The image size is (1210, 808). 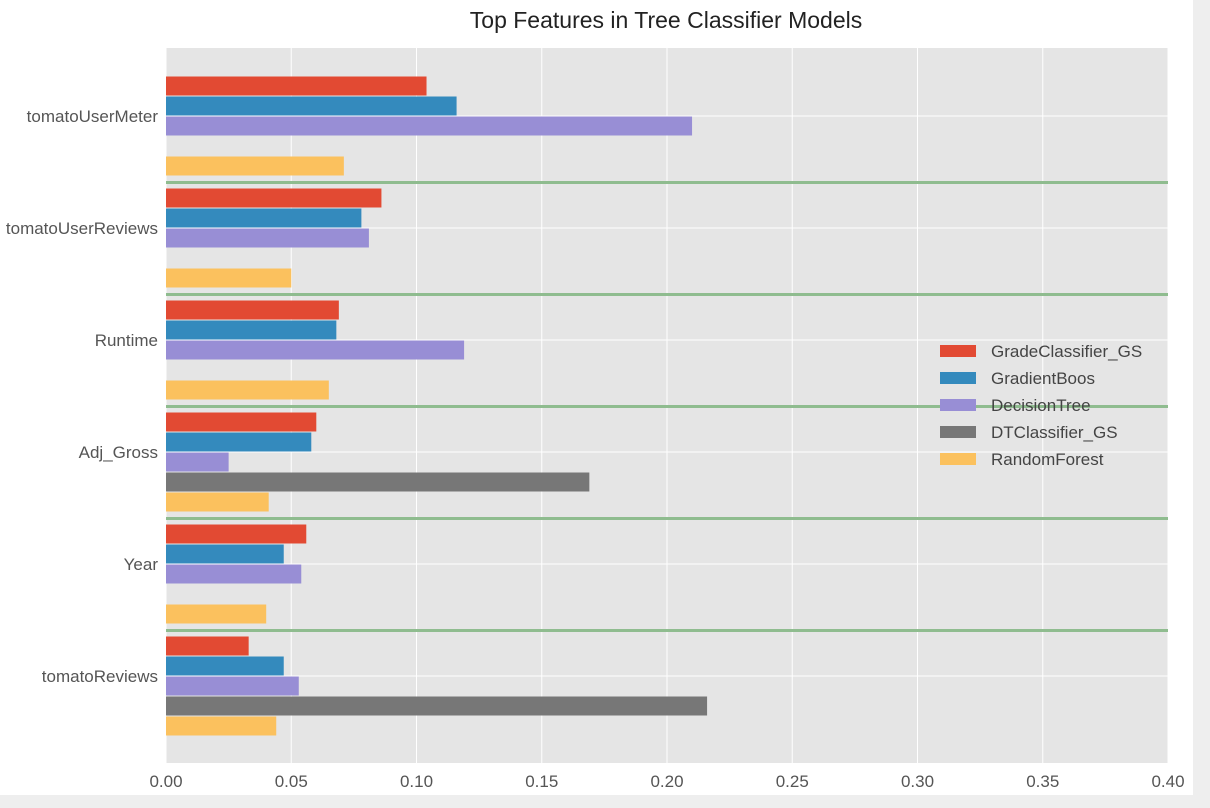 I want to click on x-tick-label: 0.10, so click(x=416, y=781).